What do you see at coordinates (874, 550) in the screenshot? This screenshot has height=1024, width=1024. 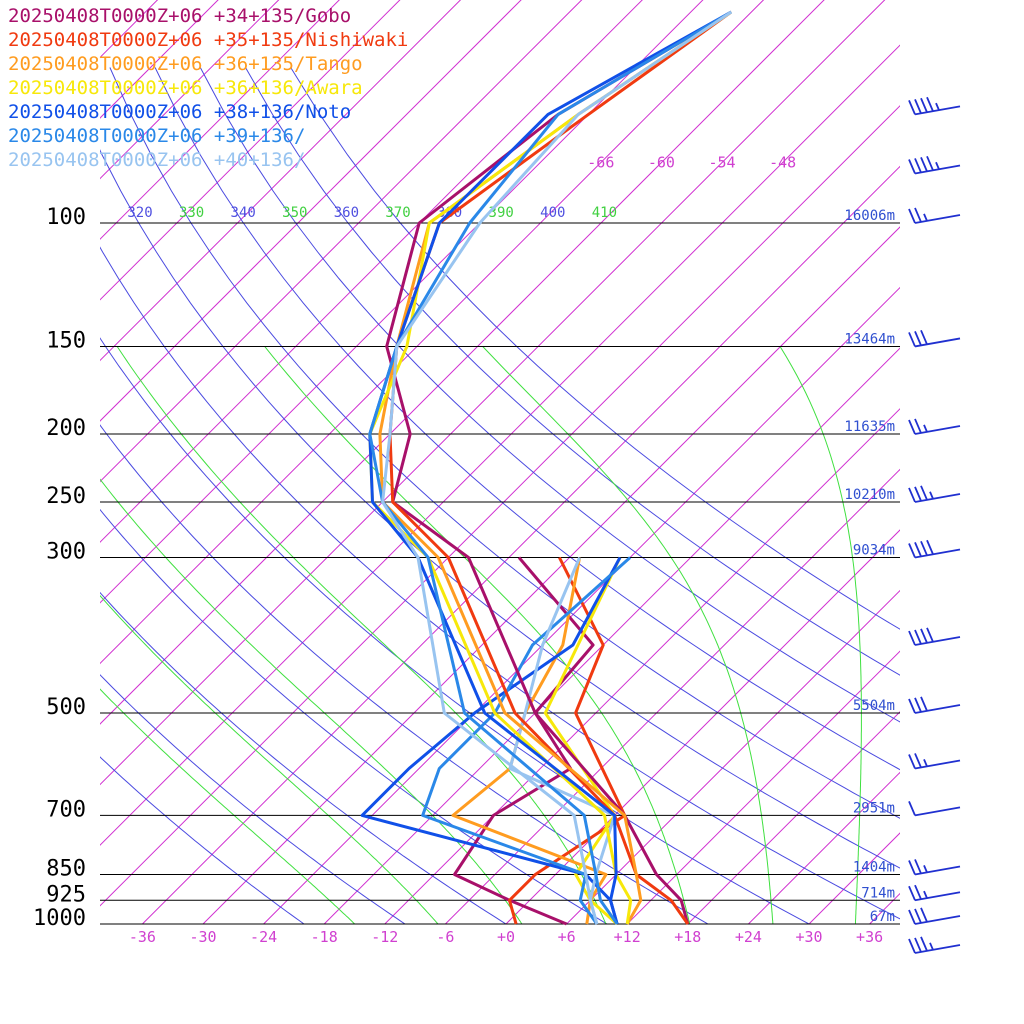 I see `height-label: 9034m` at bounding box center [874, 550].